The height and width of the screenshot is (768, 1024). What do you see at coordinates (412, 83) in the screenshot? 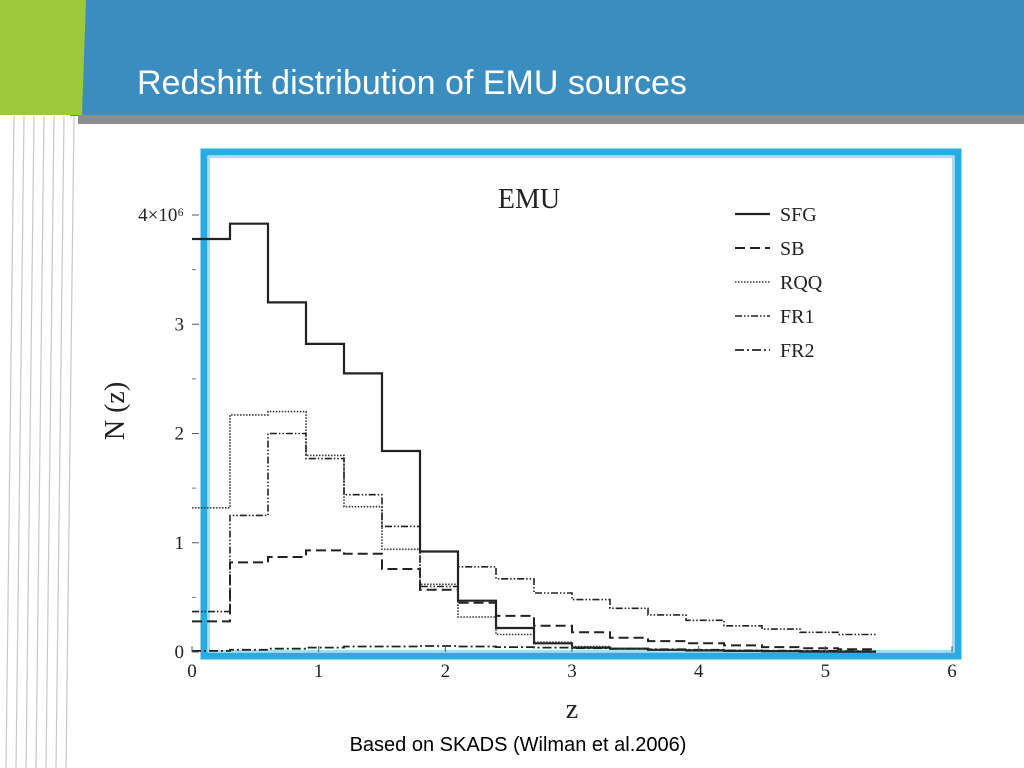
I see `slide-title: Redshift distribution of EMU sources` at bounding box center [412, 83].